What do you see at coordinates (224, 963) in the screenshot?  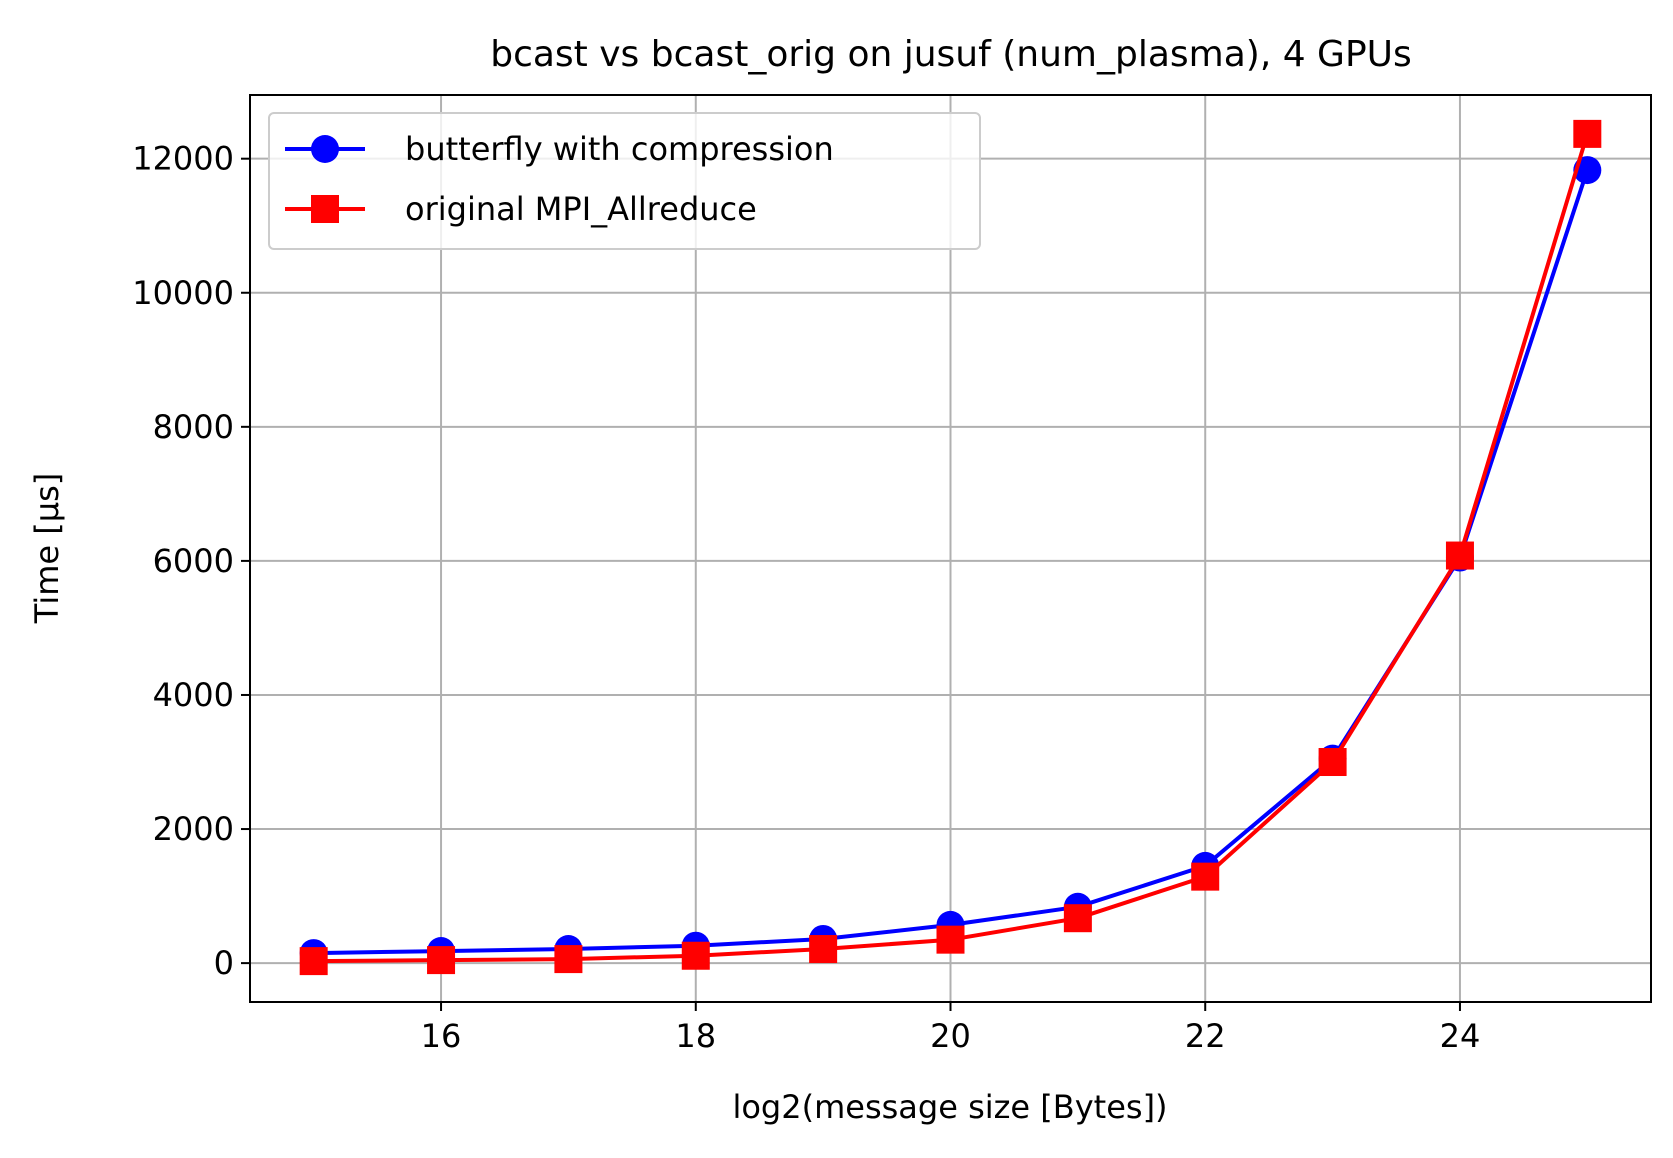 I see `y-tick-label: 0` at bounding box center [224, 963].